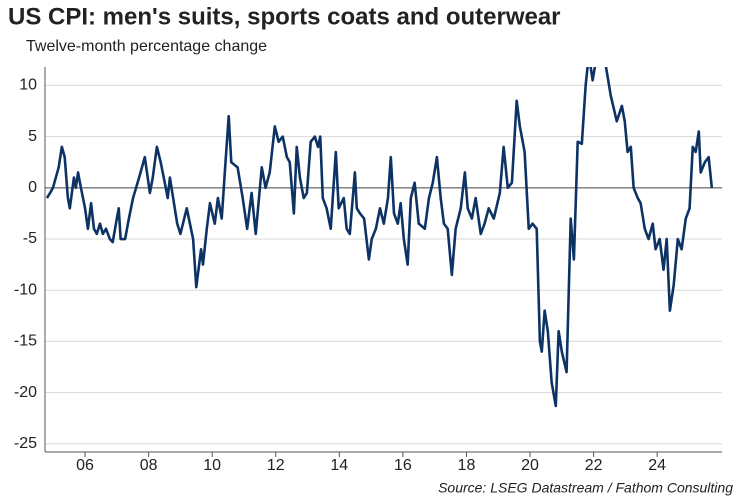 The width and height of the screenshot is (750, 500). What do you see at coordinates (530, 465) in the screenshot?
I see `x-tick-label: 20` at bounding box center [530, 465].